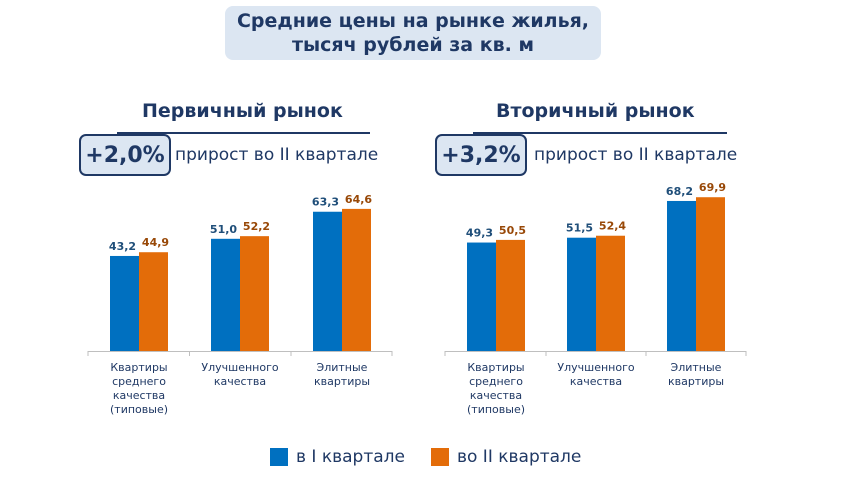 This screenshot has height=490, width=859. I want to click on growth-text-primary: прирост во II квартале, so click(277, 155).